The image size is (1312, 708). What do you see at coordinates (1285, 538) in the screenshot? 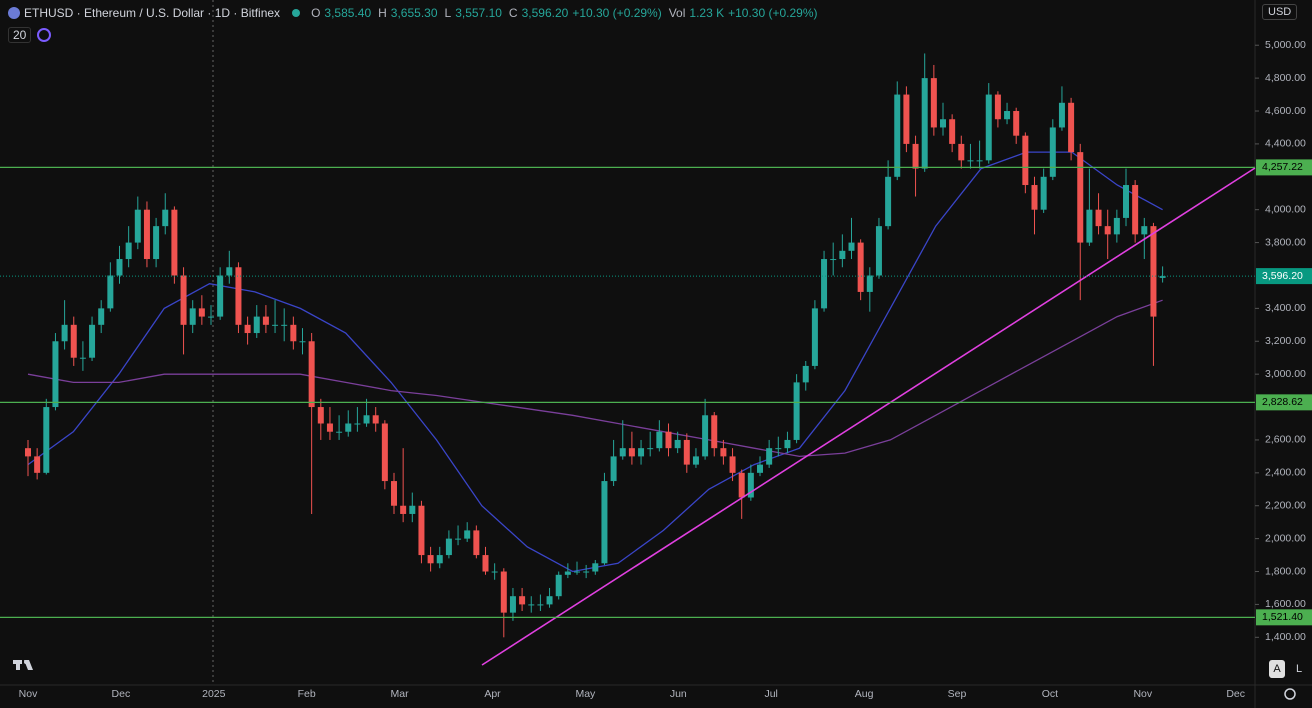
I see `y-tick-label: 2,000.00` at bounding box center [1285, 538].